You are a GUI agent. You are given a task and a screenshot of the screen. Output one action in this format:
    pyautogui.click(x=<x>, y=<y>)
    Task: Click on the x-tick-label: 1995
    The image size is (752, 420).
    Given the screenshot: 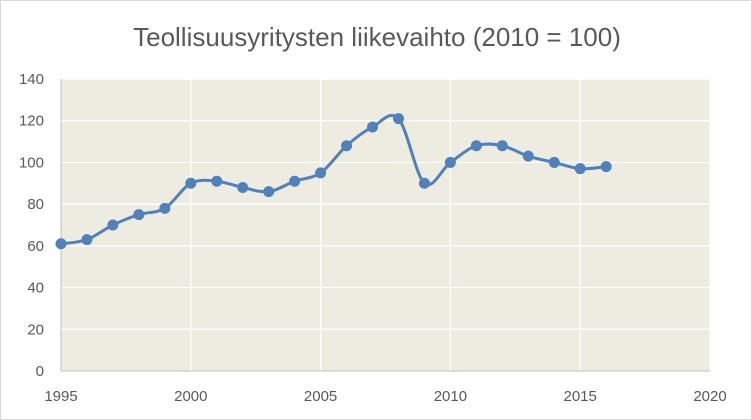 What is the action you would take?
    pyautogui.click(x=60, y=396)
    